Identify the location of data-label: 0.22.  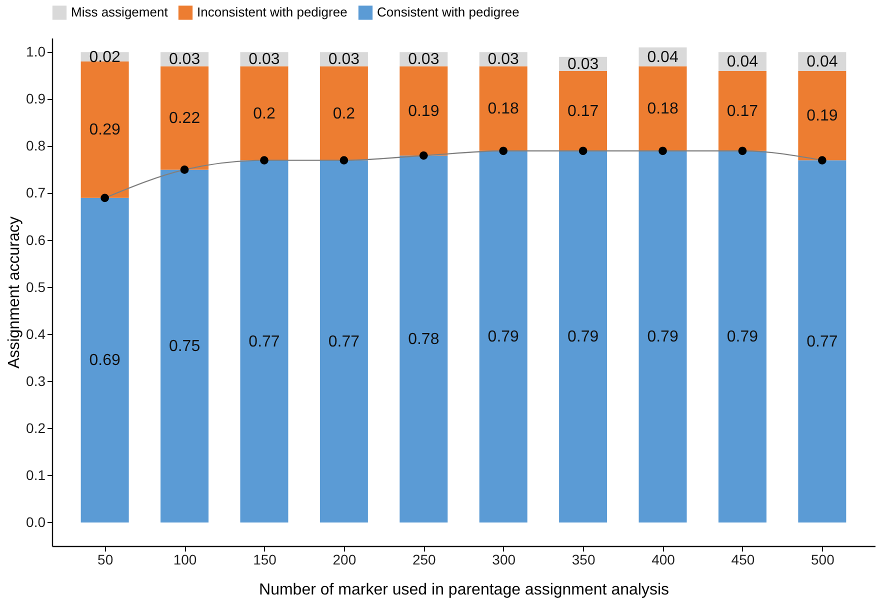
(184, 118).